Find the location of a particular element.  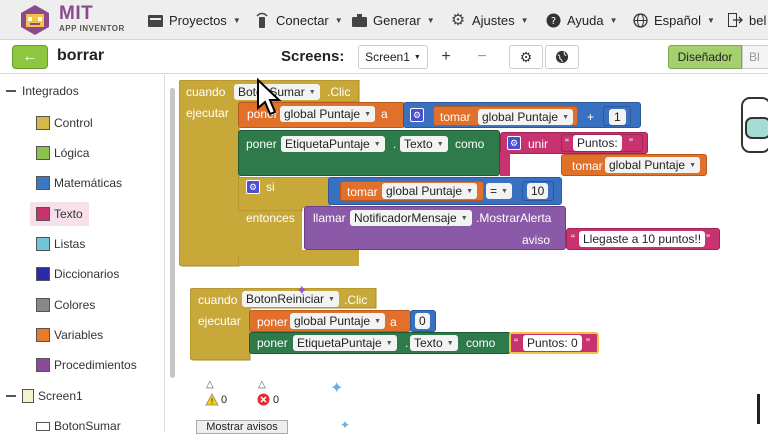

add-screen-button: + is located at coordinates (446, 57).